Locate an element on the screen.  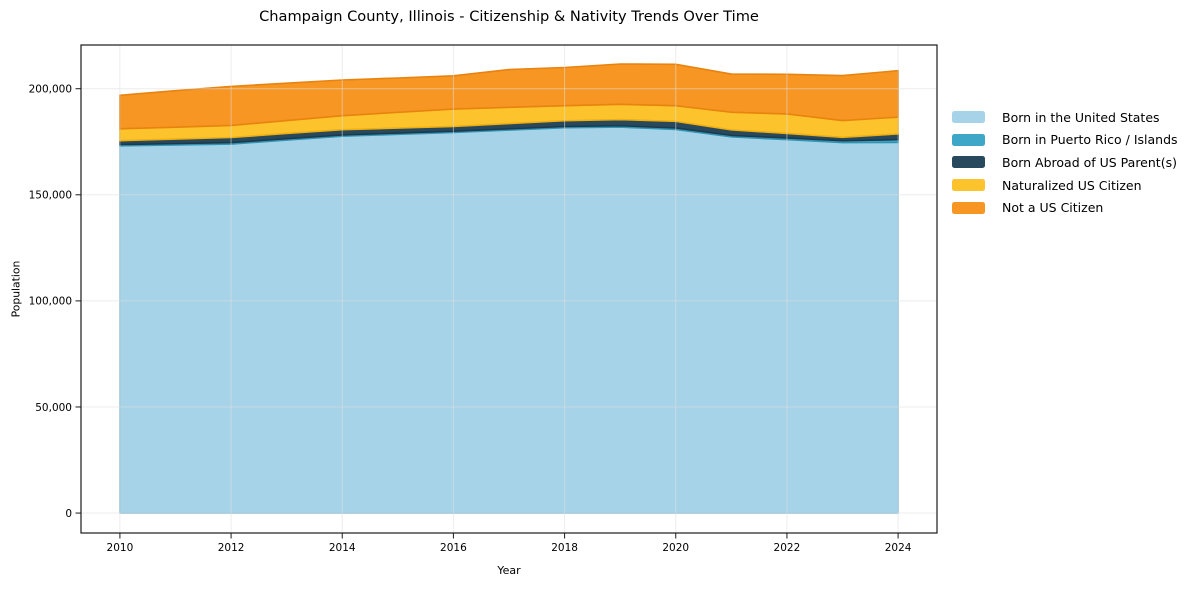
legend-label: Born Abroad of US Parent(s) is located at coordinates (1089, 162).